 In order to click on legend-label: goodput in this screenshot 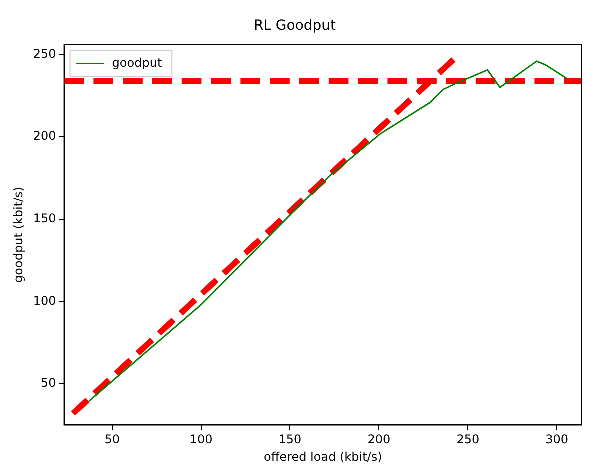, I will do `click(137, 63)`.